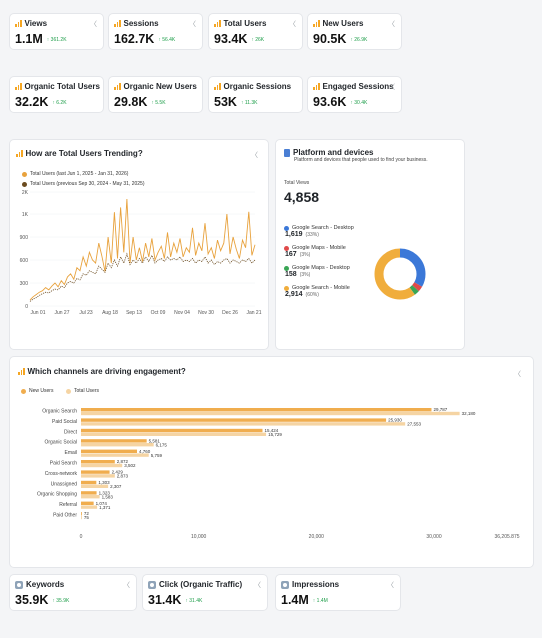 Image resolution: width=542 pixels, height=638 pixels. What do you see at coordinates (291, 274) in the screenshot?
I see `platform-value: 158` at bounding box center [291, 274].